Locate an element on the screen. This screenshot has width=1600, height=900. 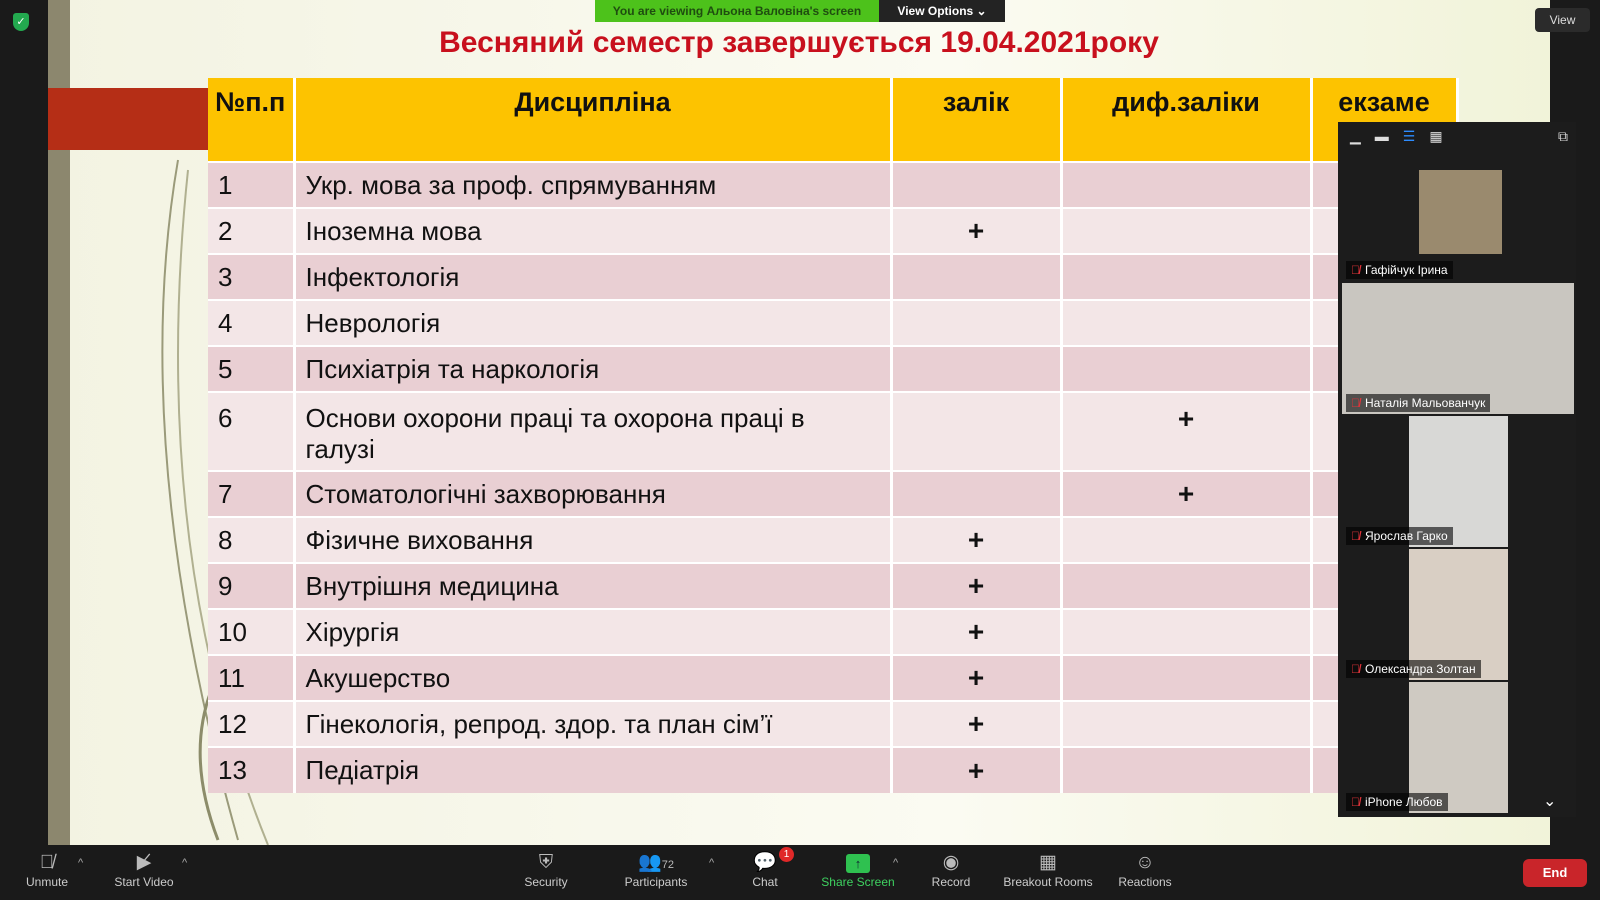
discipline-name: Стоматологічні захворювання is located at coordinates (593, 493).